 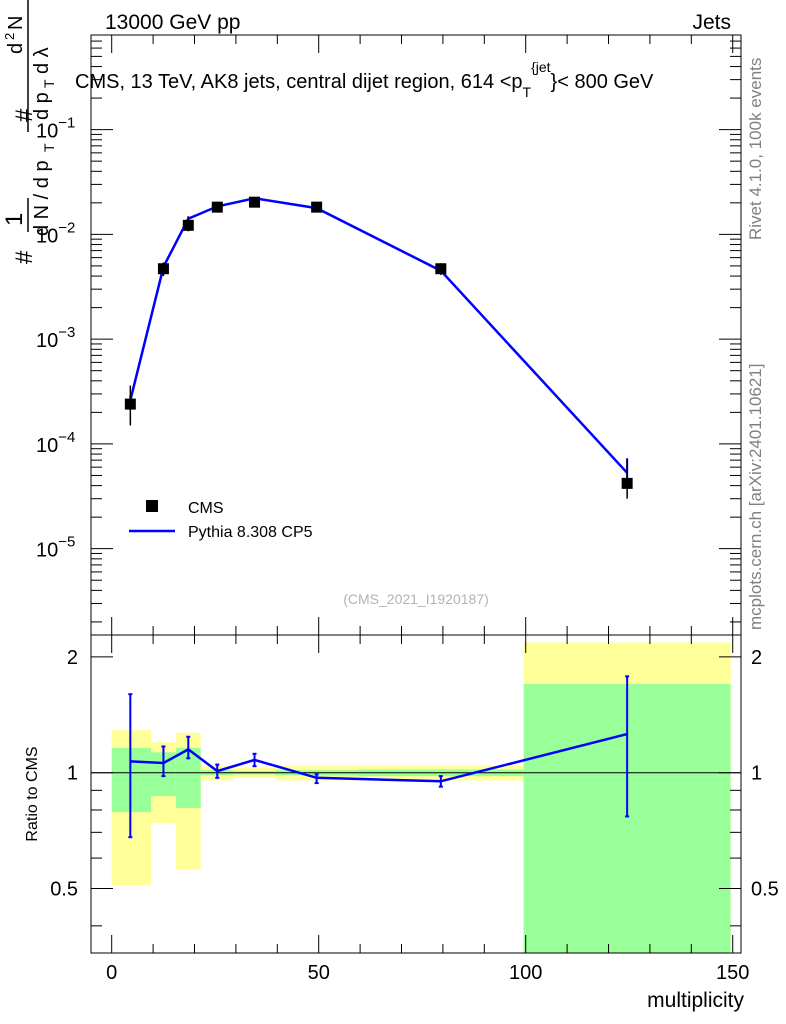 What do you see at coordinates (72, 658) in the screenshot?
I see `ratio-y-tick-label-left: 2` at bounding box center [72, 658].